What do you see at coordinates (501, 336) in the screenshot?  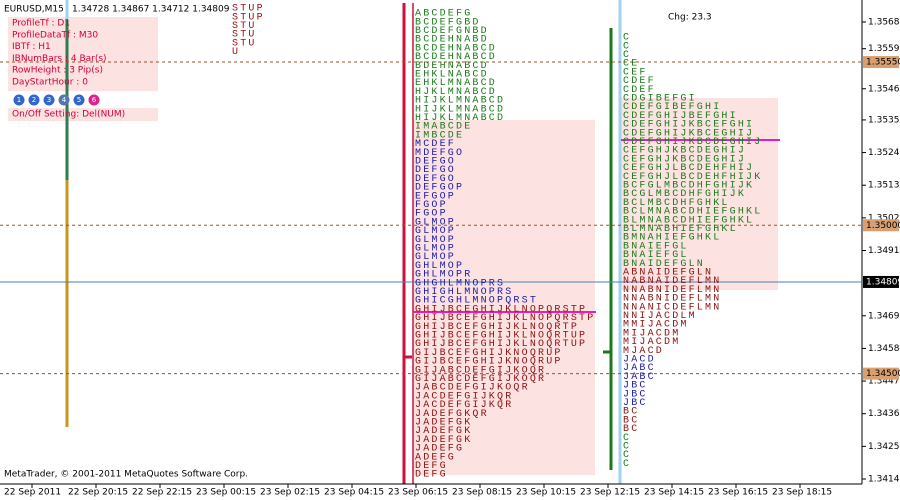 I see `tpo-row: GHIJBCEFGHIJKLNOQRTUP` at bounding box center [501, 336].